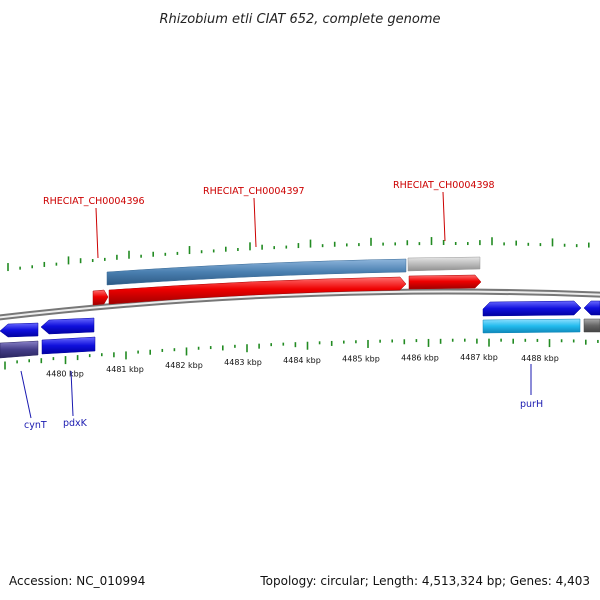 This screenshot has height=600, width=600. What do you see at coordinates (94, 201) in the screenshot?
I see `label-rheciat-ch0004396: RHECIAT_CH0004396` at bounding box center [94, 201].